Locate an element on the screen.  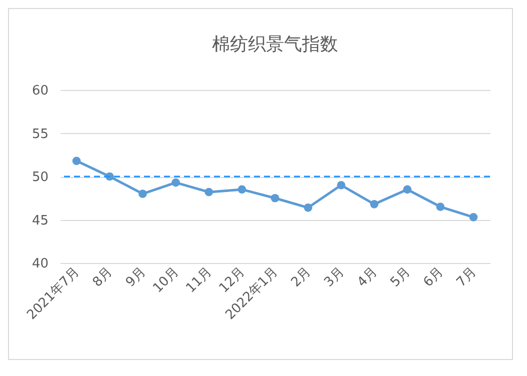
x-tick-label: 8月 is located at coordinates (103, 277).